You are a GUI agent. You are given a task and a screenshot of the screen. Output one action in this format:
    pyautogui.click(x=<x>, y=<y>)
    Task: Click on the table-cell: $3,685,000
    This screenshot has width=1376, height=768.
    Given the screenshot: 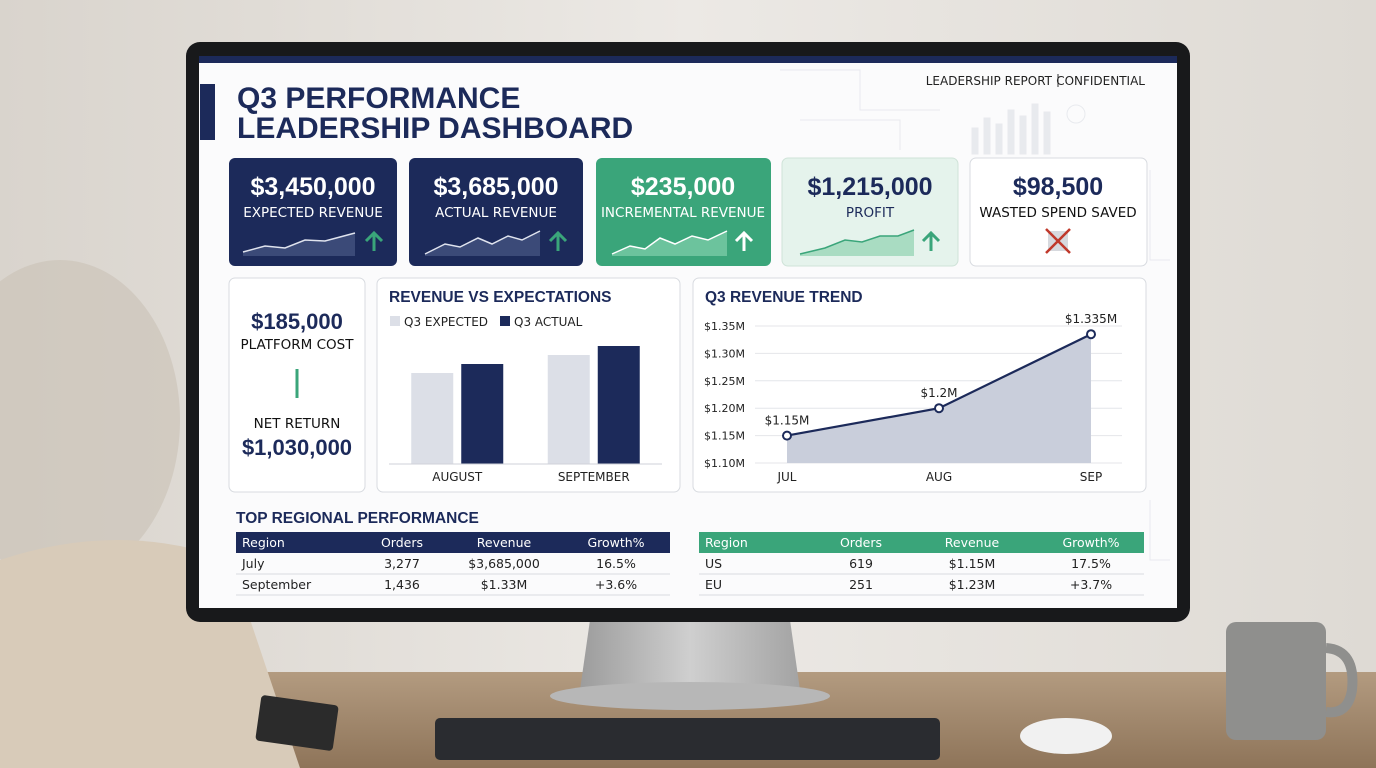 What is the action you would take?
    pyautogui.click(x=504, y=563)
    